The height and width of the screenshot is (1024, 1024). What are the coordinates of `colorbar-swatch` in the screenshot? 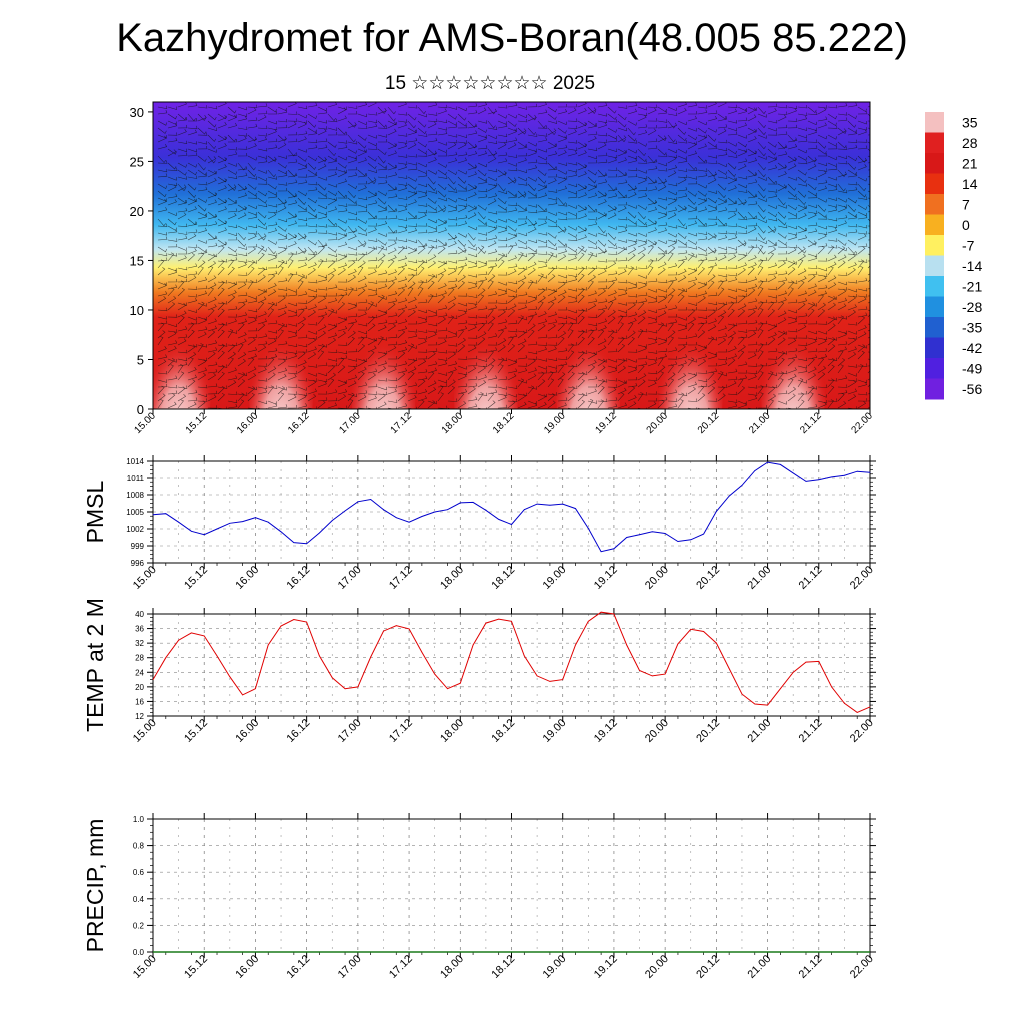 It's located at (934, 225).